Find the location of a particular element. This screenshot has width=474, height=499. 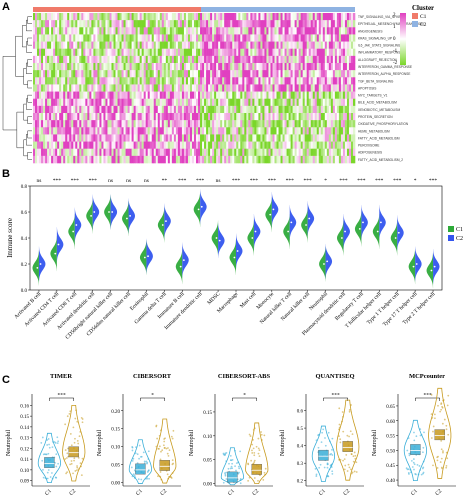

box-c2 is located at coordinates (73, 452).